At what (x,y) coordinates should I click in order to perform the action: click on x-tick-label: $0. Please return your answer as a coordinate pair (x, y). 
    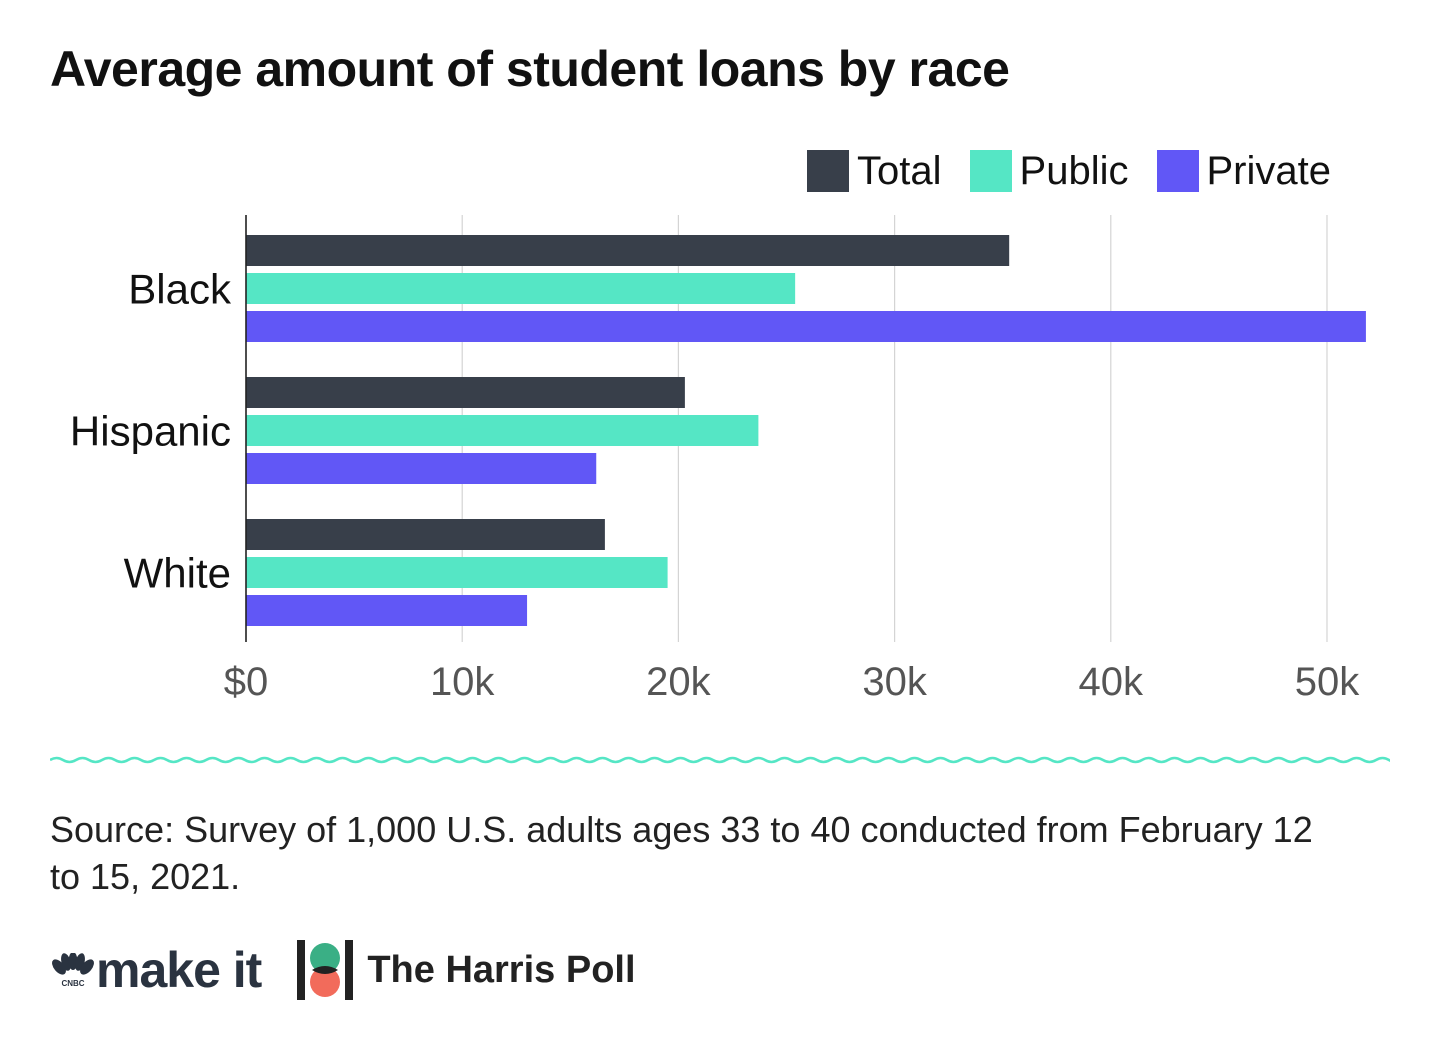
    Looking at the image, I should click on (246, 682).